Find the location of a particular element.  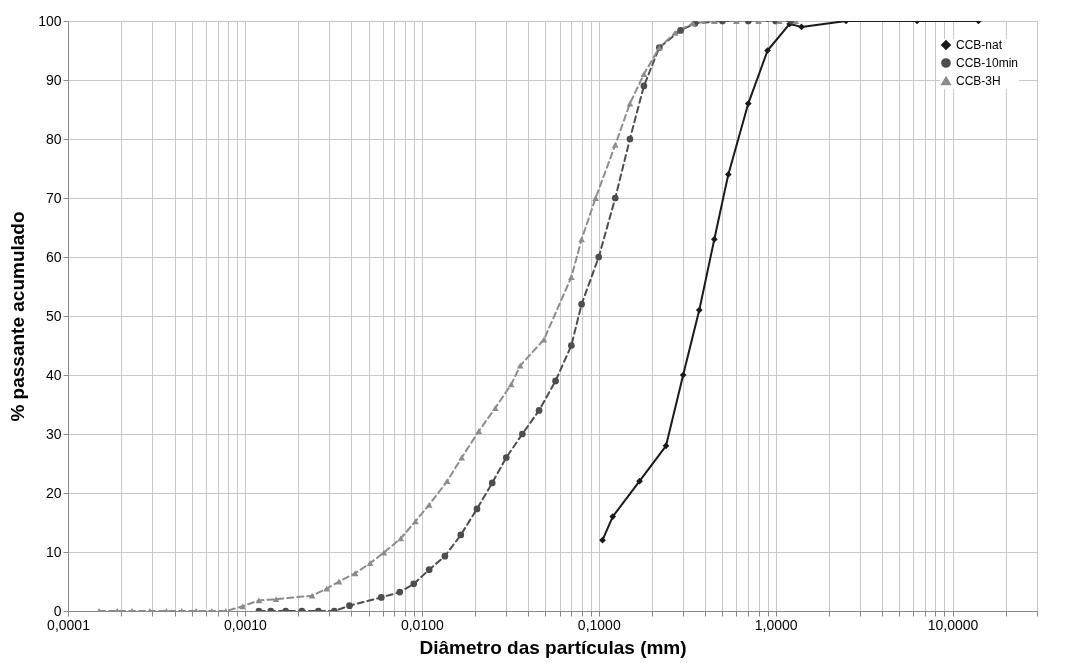

x-tick-label: 10,0000 is located at coordinates (953, 624).